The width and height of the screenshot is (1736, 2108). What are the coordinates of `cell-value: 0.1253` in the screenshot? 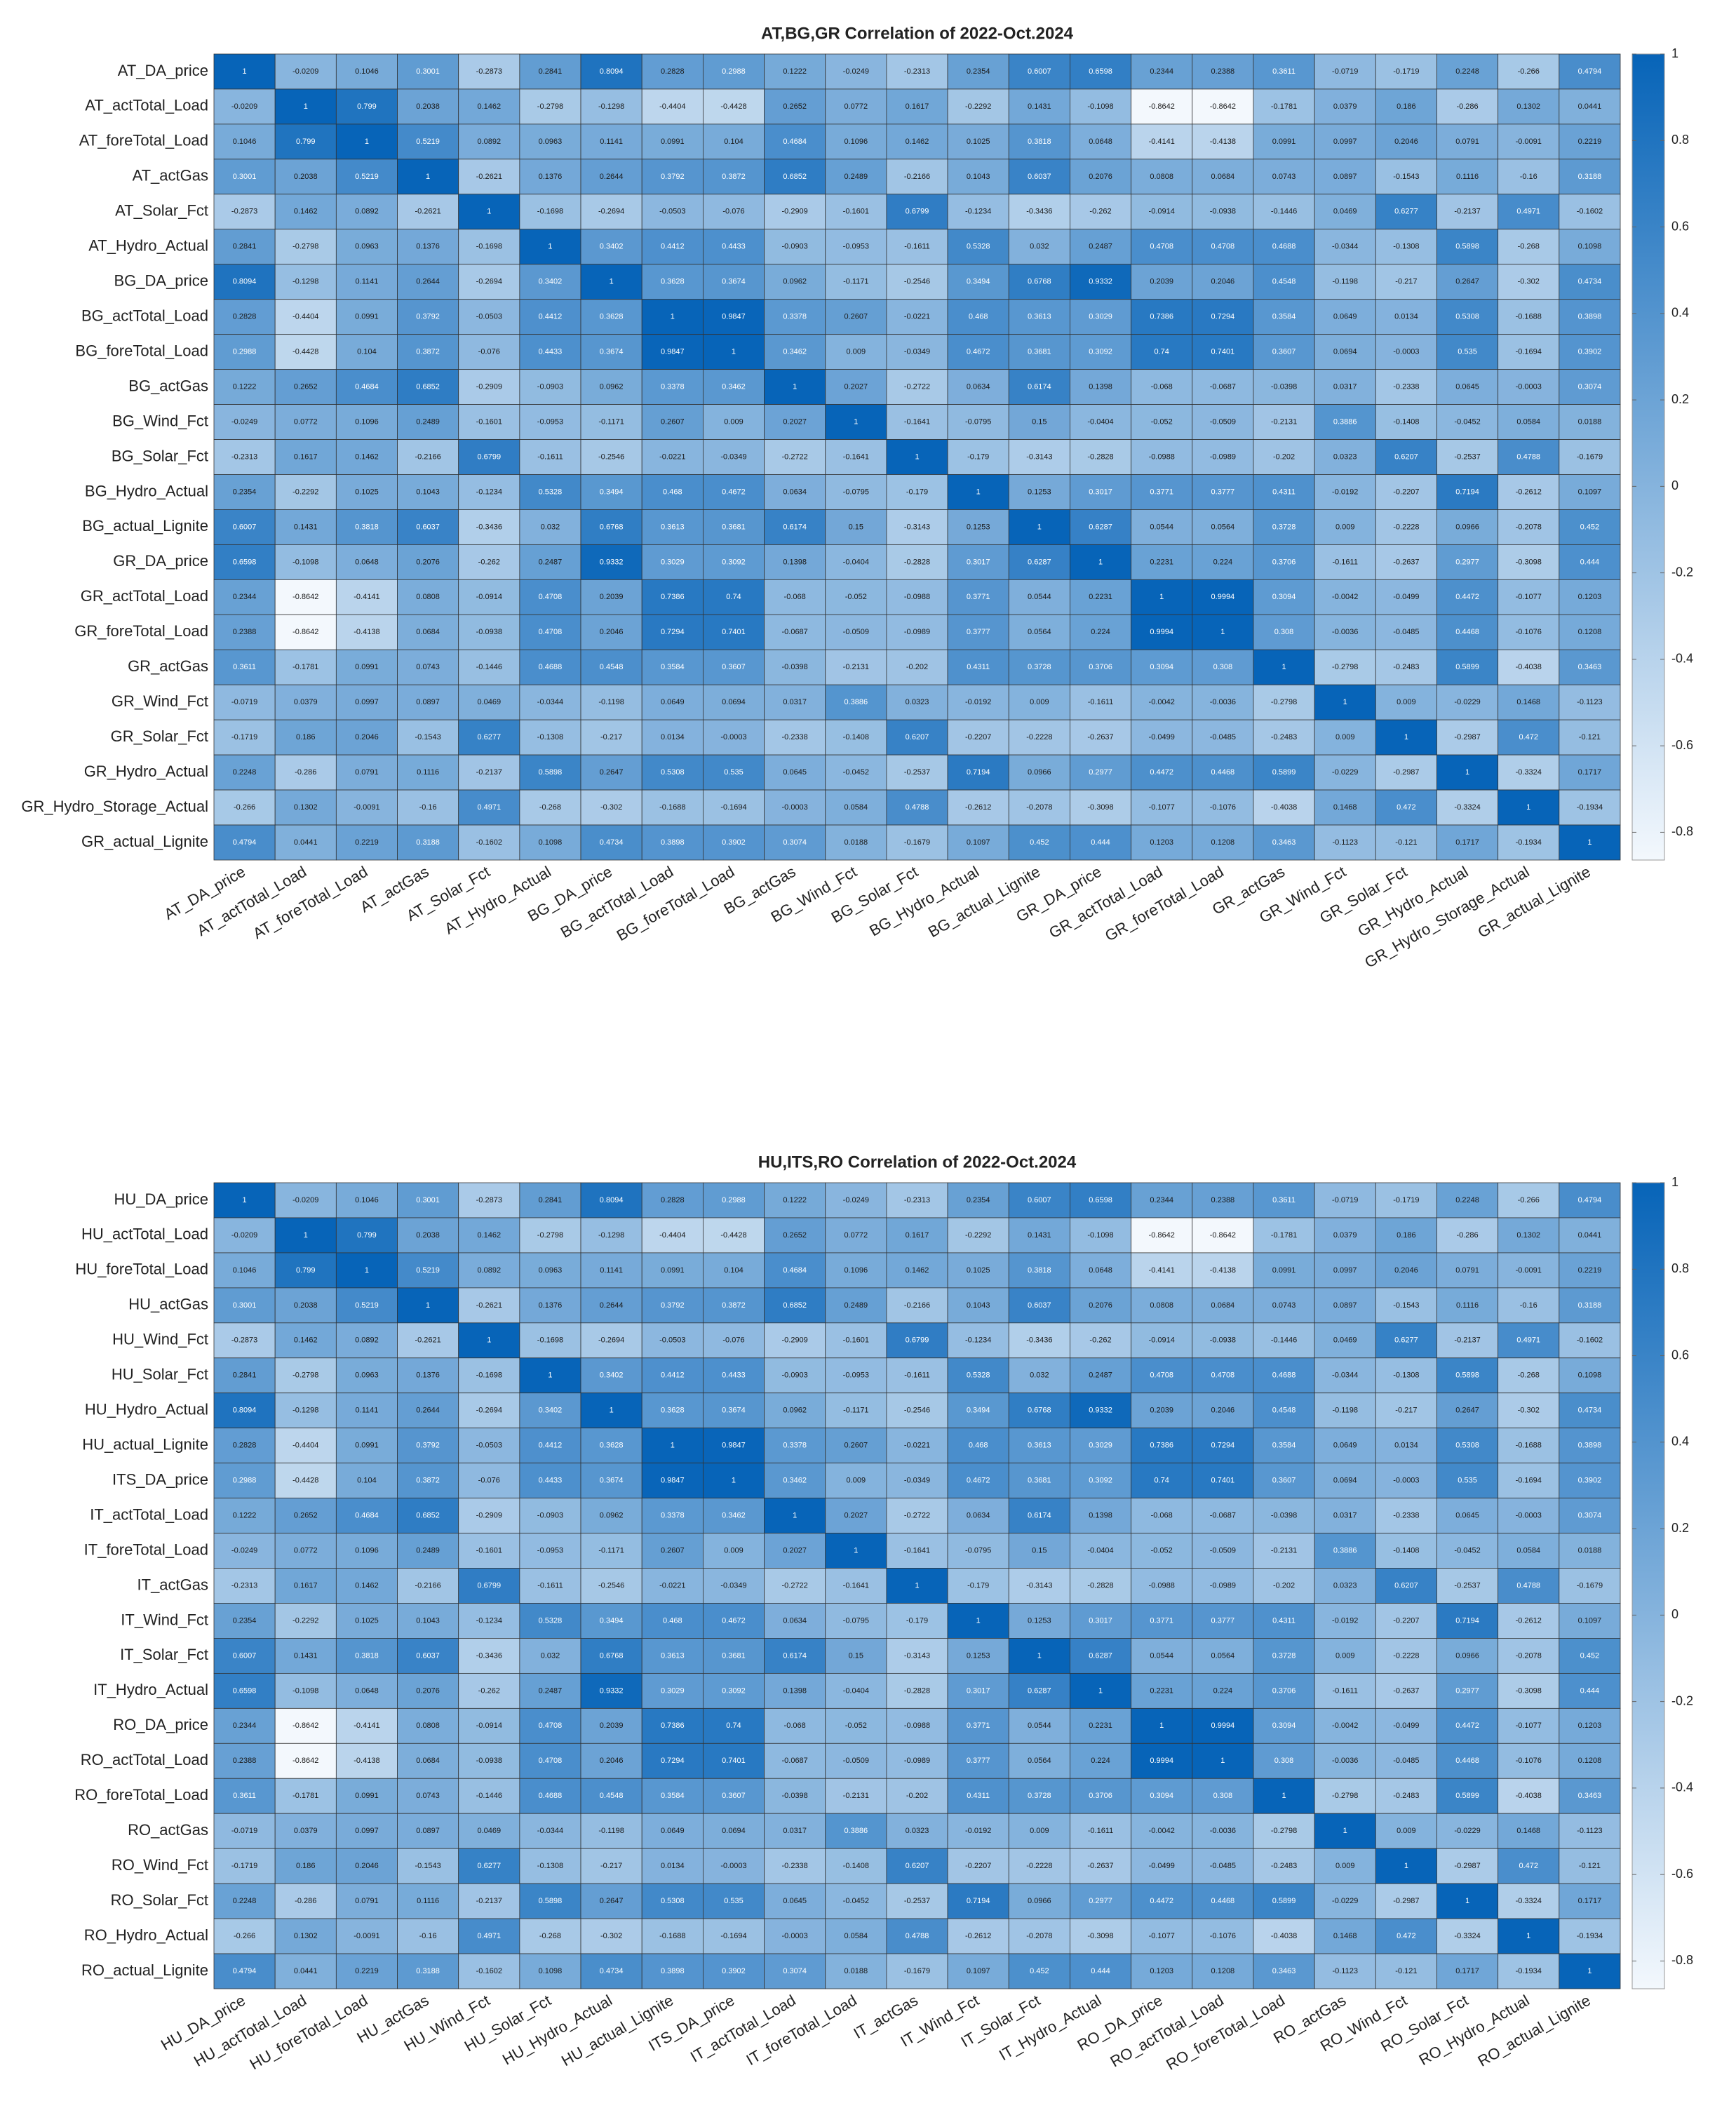 It's located at (1039, 1620).